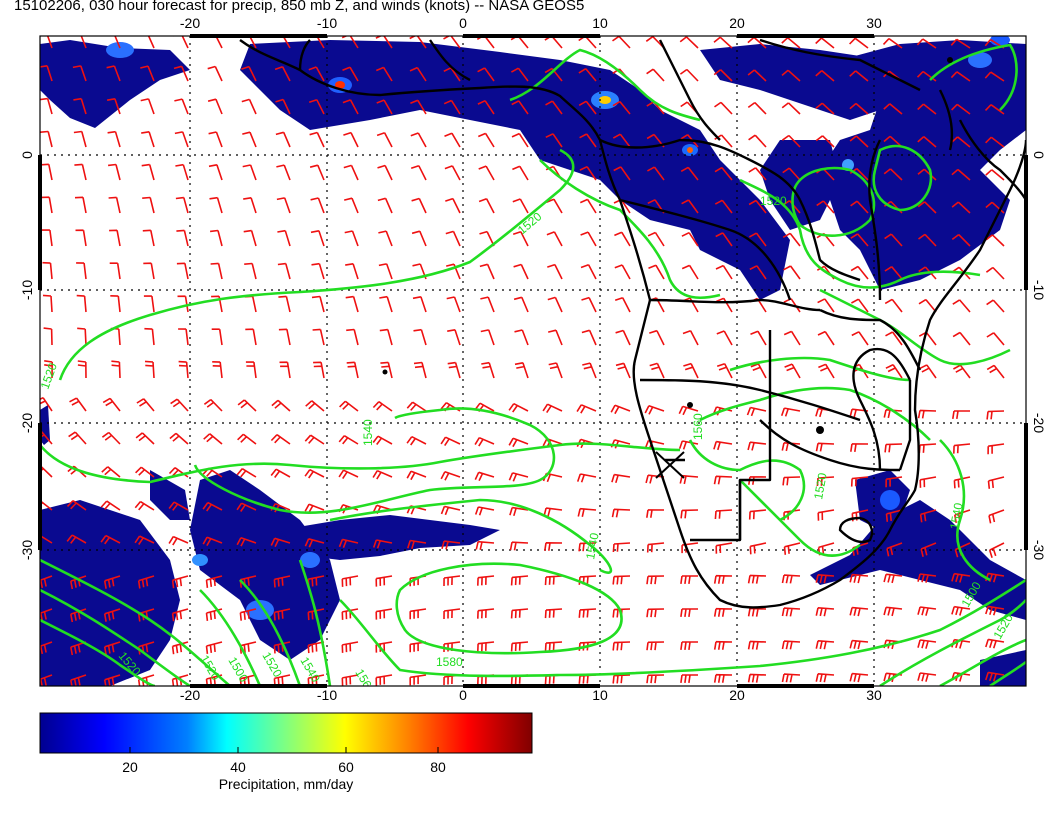  Describe the element at coordinates (600, 693) in the screenshot. I see `lon-tick-label: 10` at that location.